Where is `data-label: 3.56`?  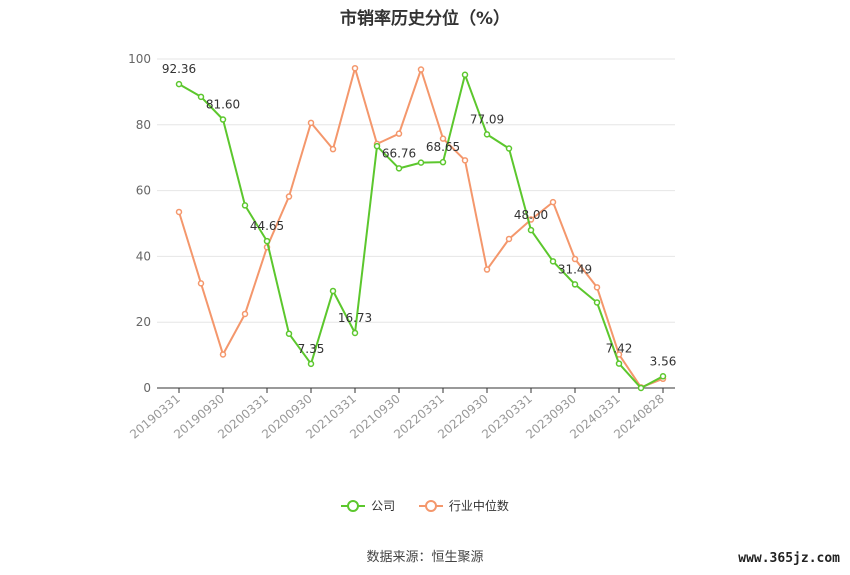
data-label: 3.56 is located at coordinates (663, 361).